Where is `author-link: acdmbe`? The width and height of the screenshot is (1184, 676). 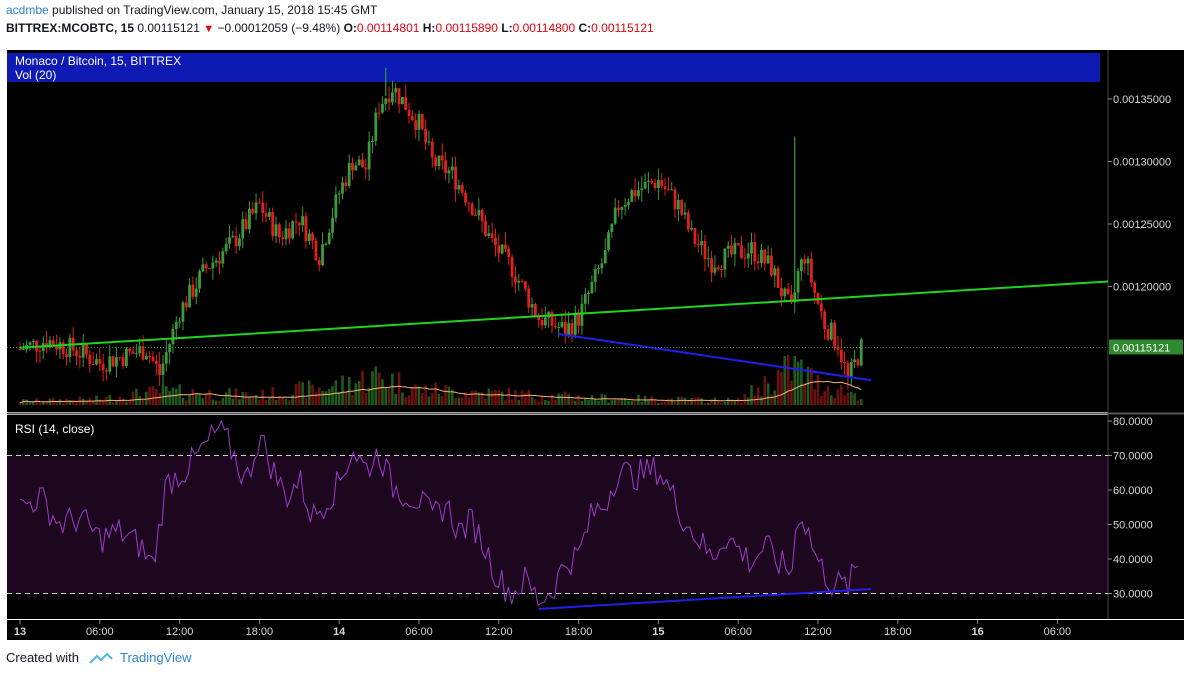
author-link: acdmbe is located at coordinates (27, 10).